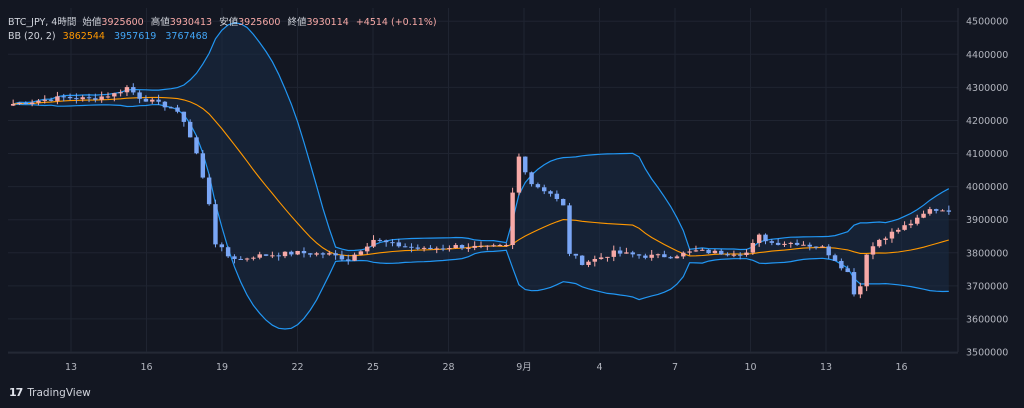 Image resolution: width=1024 pixels, height=408 pixels. Describe the element at coordinates (191, 22) in the screenshot. I see `high-value: 3930413` at that location.